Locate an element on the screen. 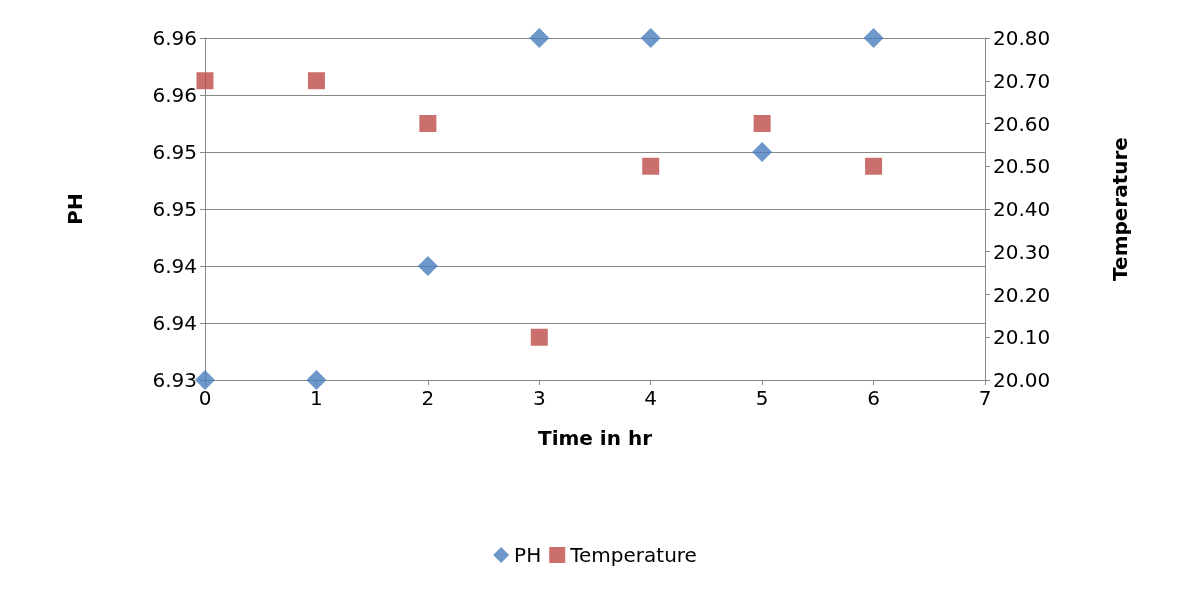 This screenshot has width=1190, height=590. y2-tick-label: 20.50 is located at coordinates (1022, 166).